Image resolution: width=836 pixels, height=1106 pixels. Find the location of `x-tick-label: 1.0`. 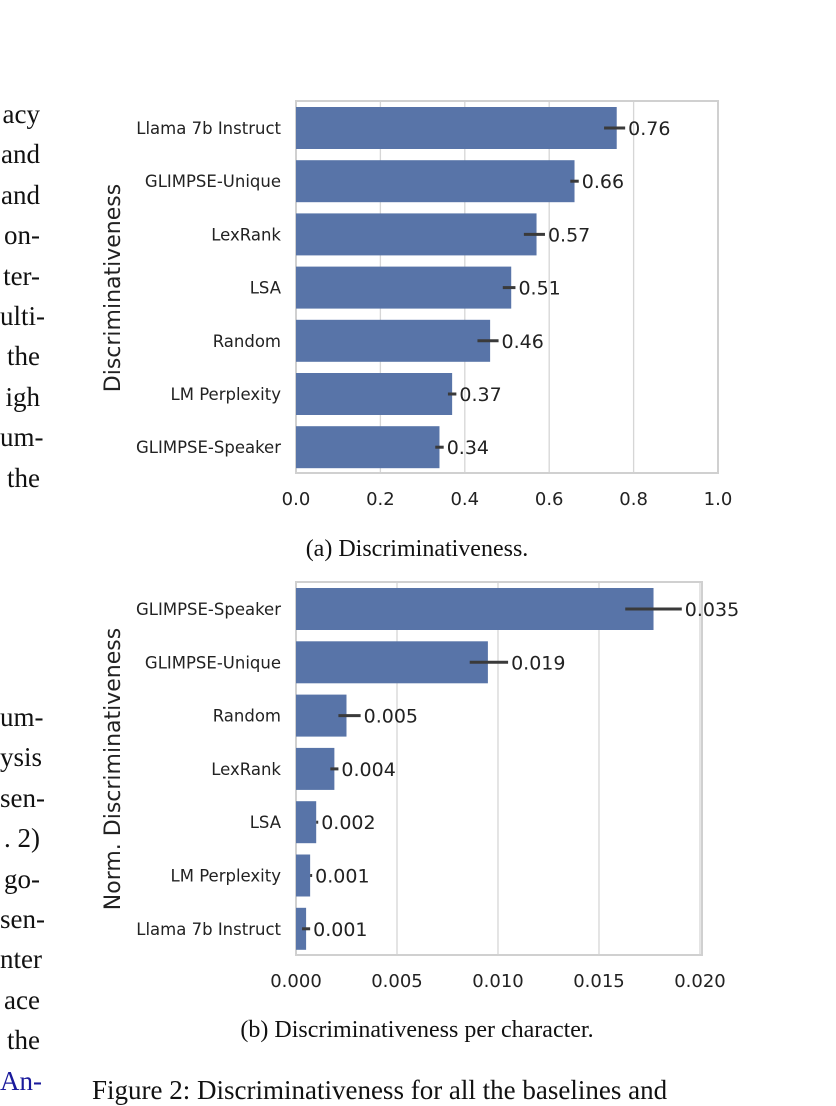

x-tick-label: 1.0 is located at coordinates (718, 499).